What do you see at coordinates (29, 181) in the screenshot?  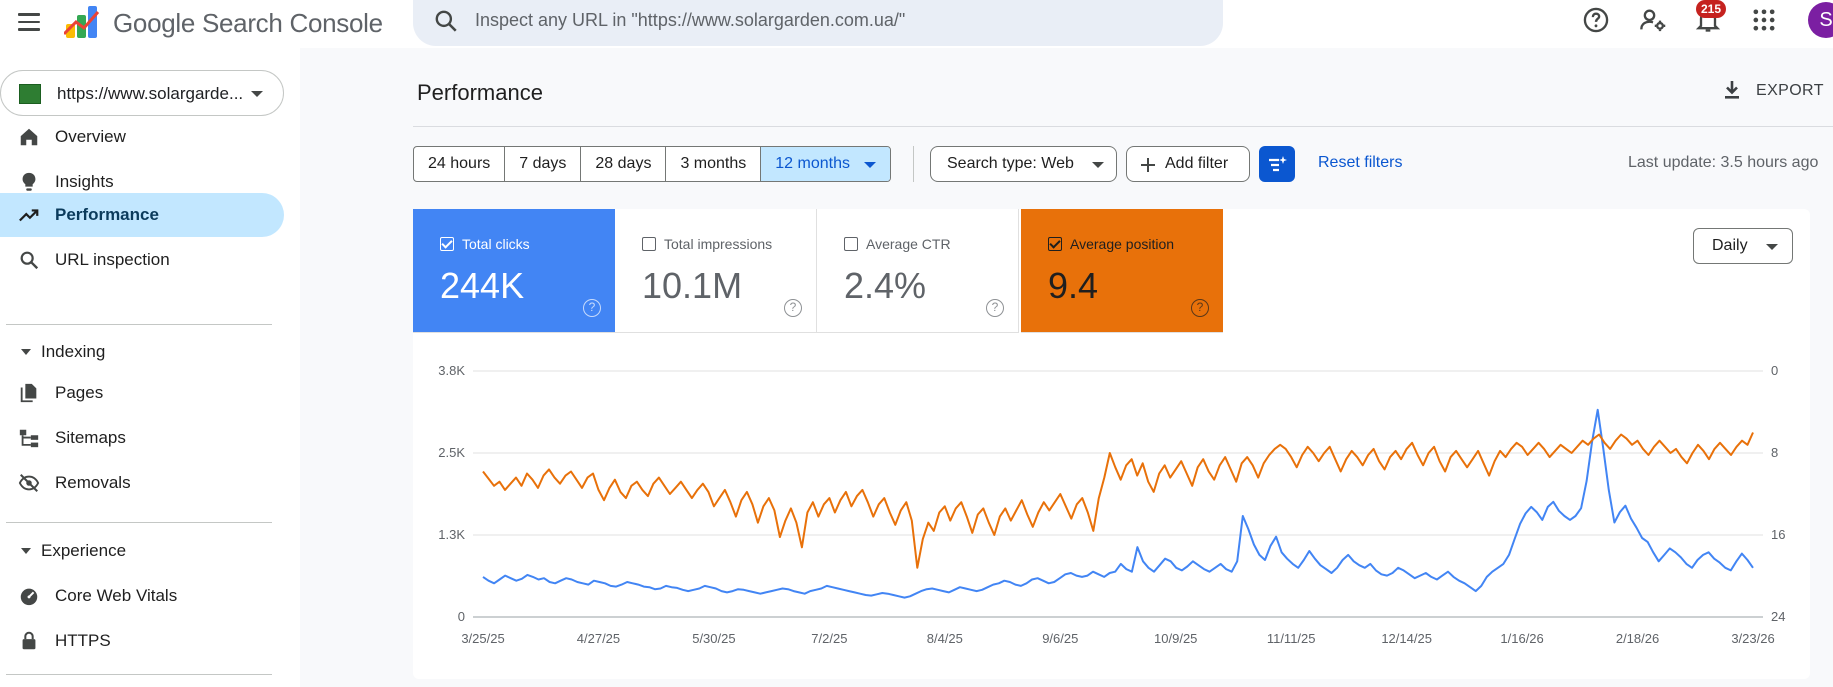 I see `lightbulb-icon` at bounding box center [29, 181].